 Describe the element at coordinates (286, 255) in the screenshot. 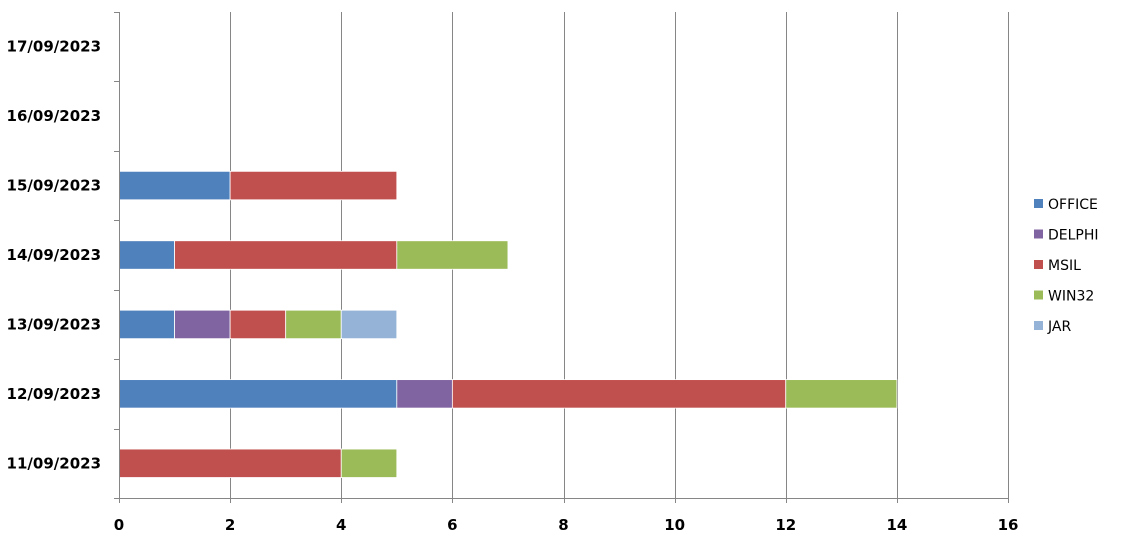

I see `bar-msil-14-09-2023` at that location.